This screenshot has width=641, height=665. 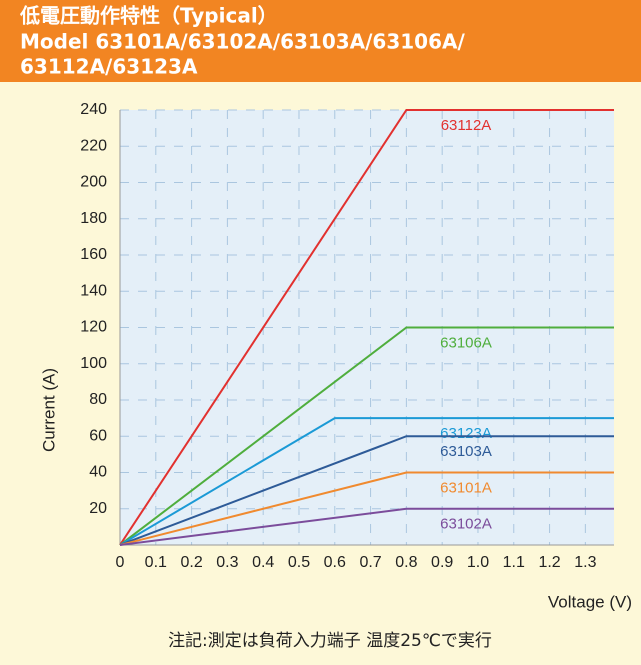 I want to click on y-tick-label: 160, so click(x=93, y=254).